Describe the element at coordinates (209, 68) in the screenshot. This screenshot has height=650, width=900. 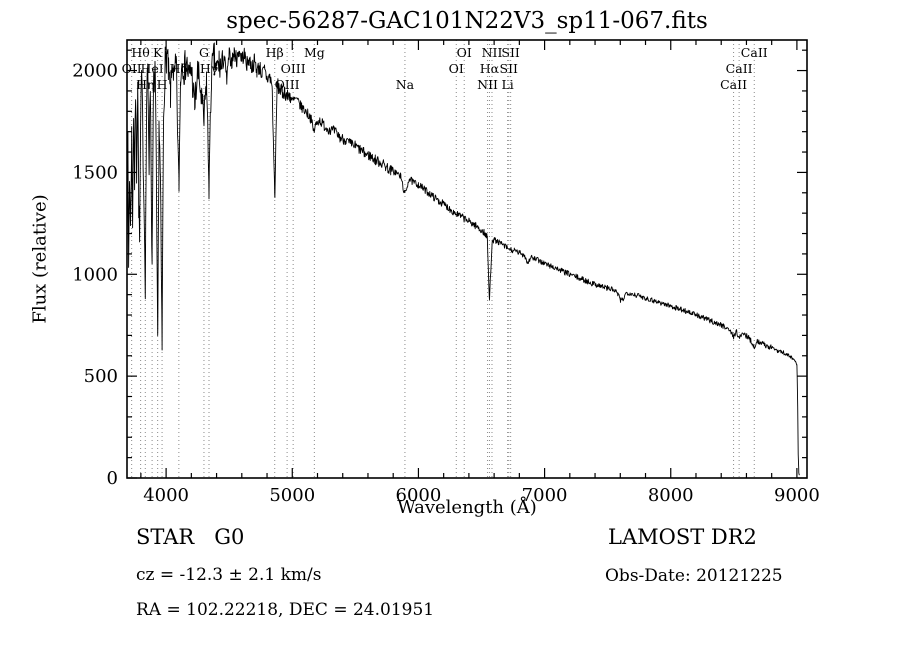
I see `spectral-line-label: Hγ` at that location.